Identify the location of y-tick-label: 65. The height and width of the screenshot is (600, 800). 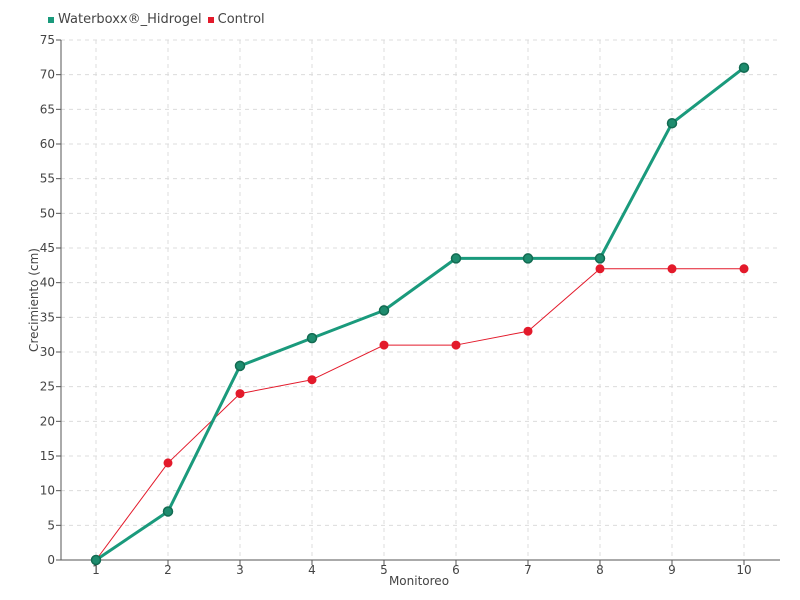
(47, 109).